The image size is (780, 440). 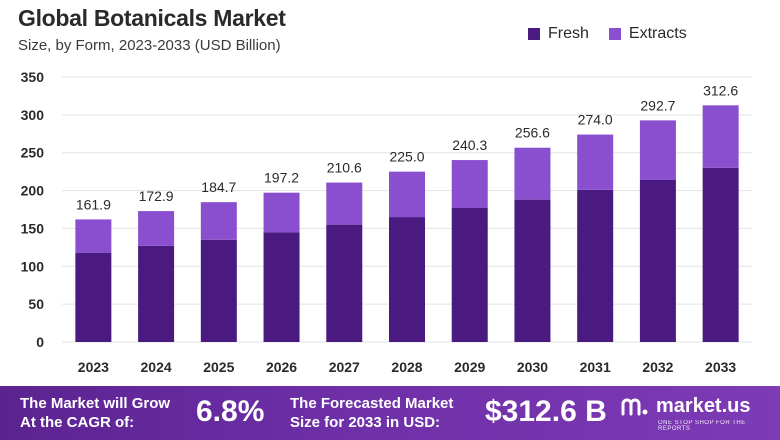 I want to click on legend-swatch-extracts, so click(x=614, y=34).